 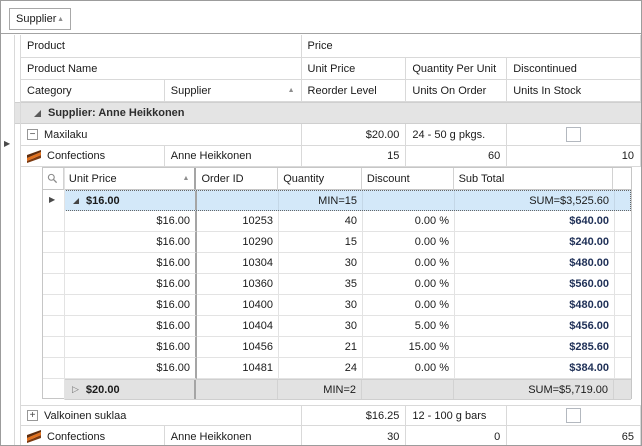 What do you see at coordinates (238, 242) in the screenshot?
I see `detail-order-id-cell: 10290` at bounding box center [238, 242].